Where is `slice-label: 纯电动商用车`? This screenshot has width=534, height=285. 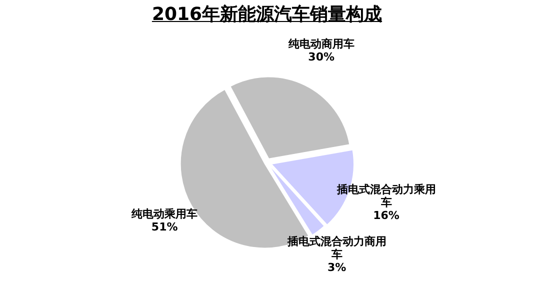 slice-label: 纯电动商用车 is located at coordinates (320, 43).